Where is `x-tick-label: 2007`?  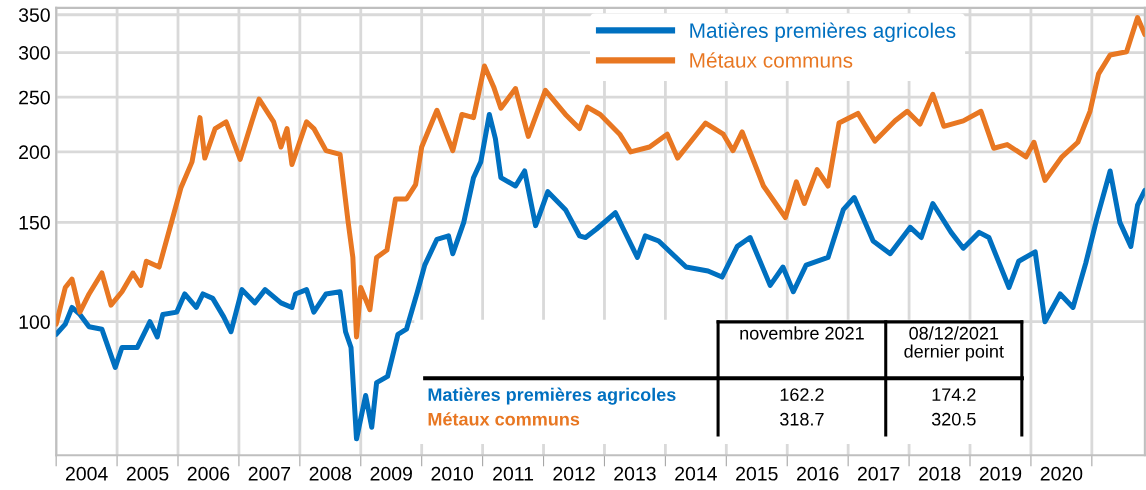 x-tick-label: 2007 is located at coordinates (269, 473).